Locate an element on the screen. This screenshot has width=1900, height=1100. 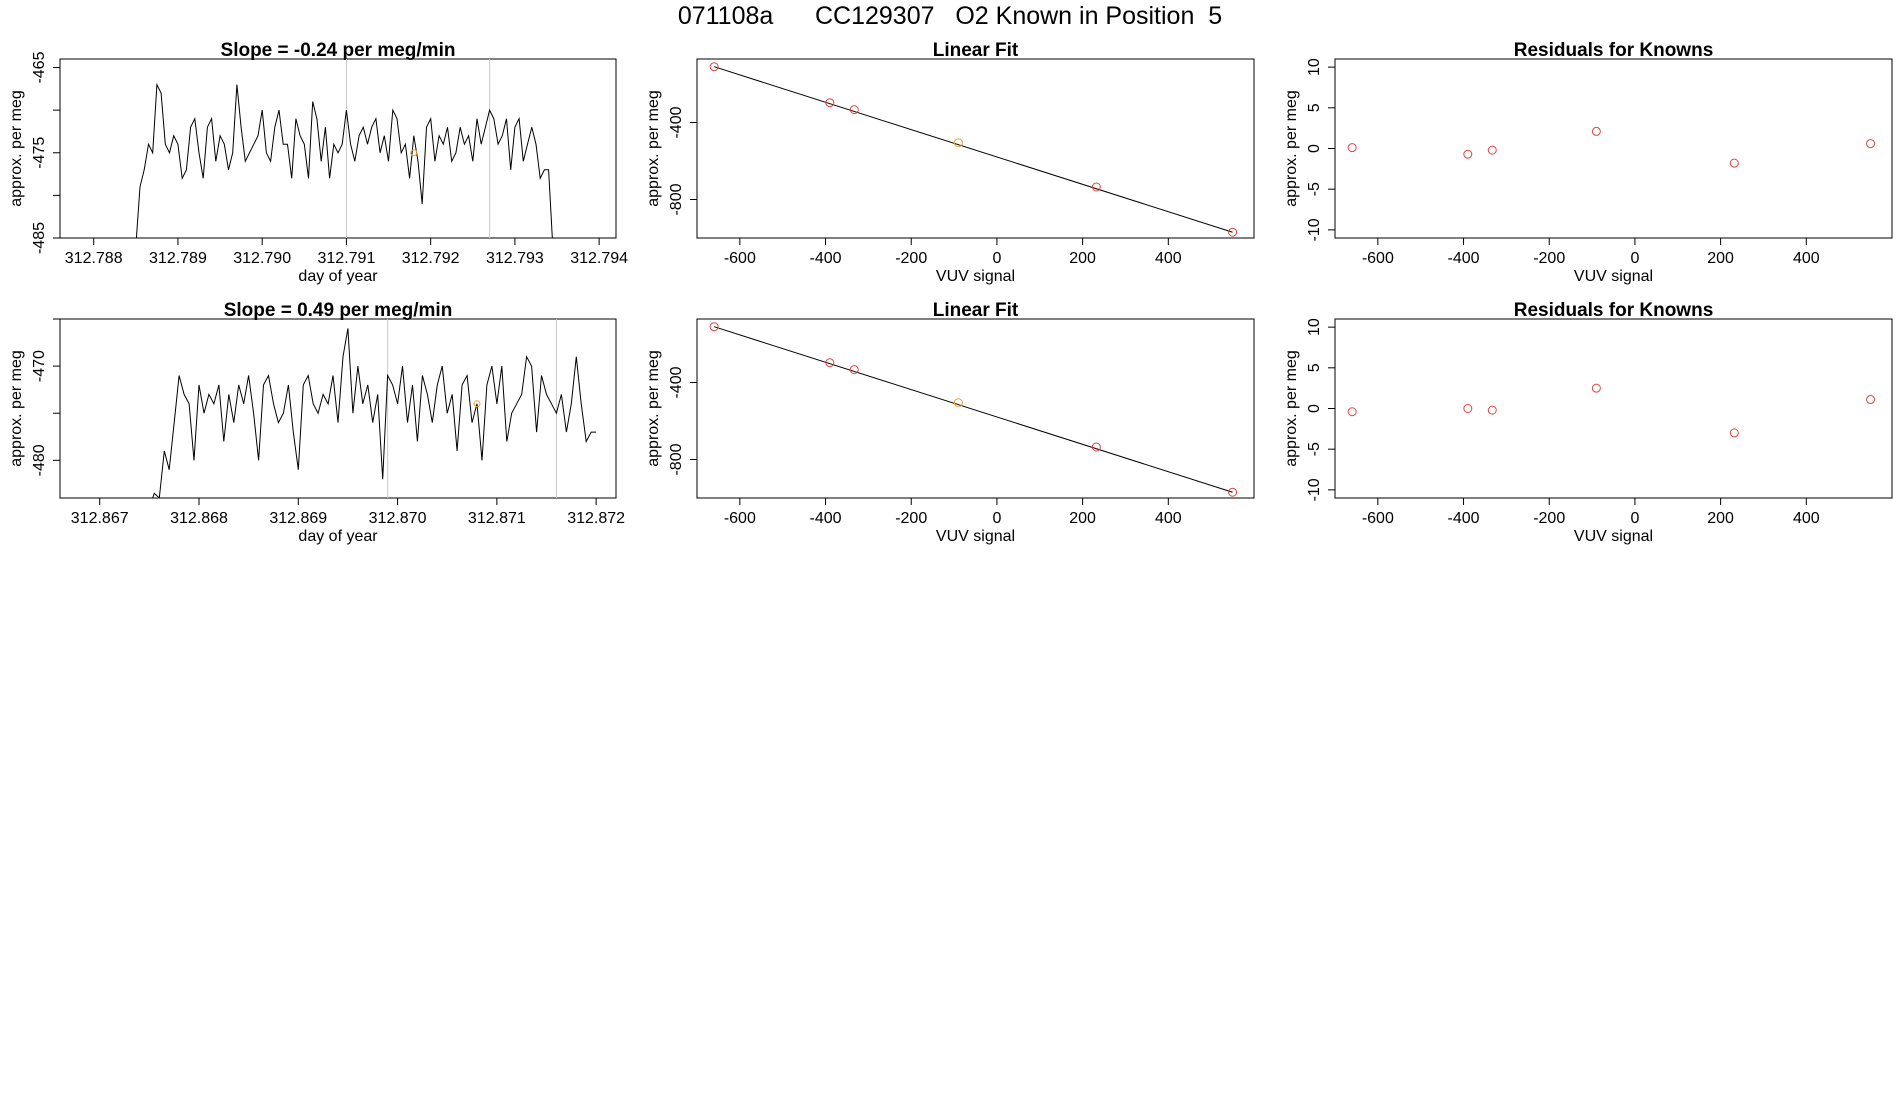
y-tick-label: 10 is located at coordinates (1314, 327).